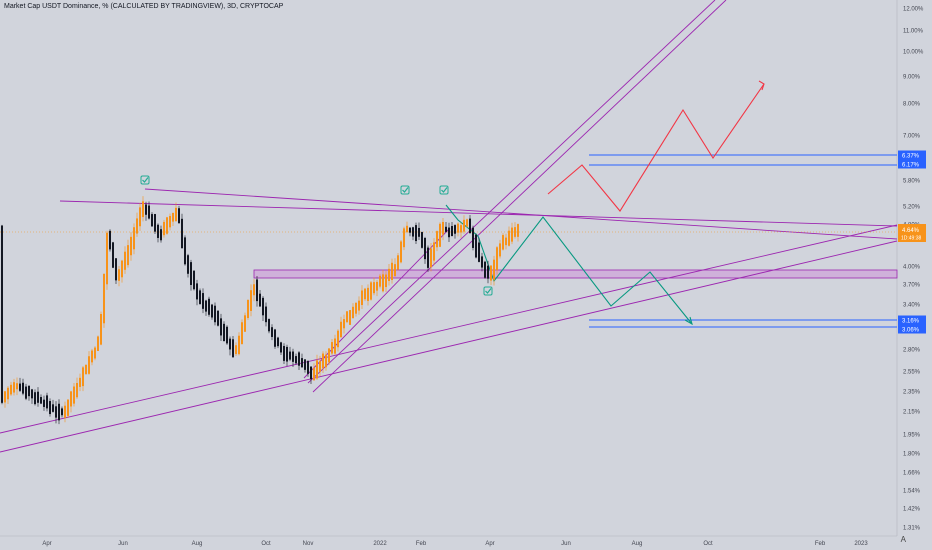 This screenshot has height=550, width=932. I want to click on level-label: 3.06%, so click(911, 330).